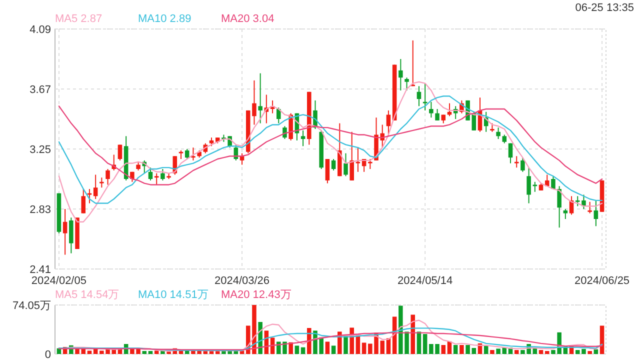 Image resolution: width=640 pixels, height=360 pixels. I want to click on y-tick-label: 74.05万, so click(31, 306).